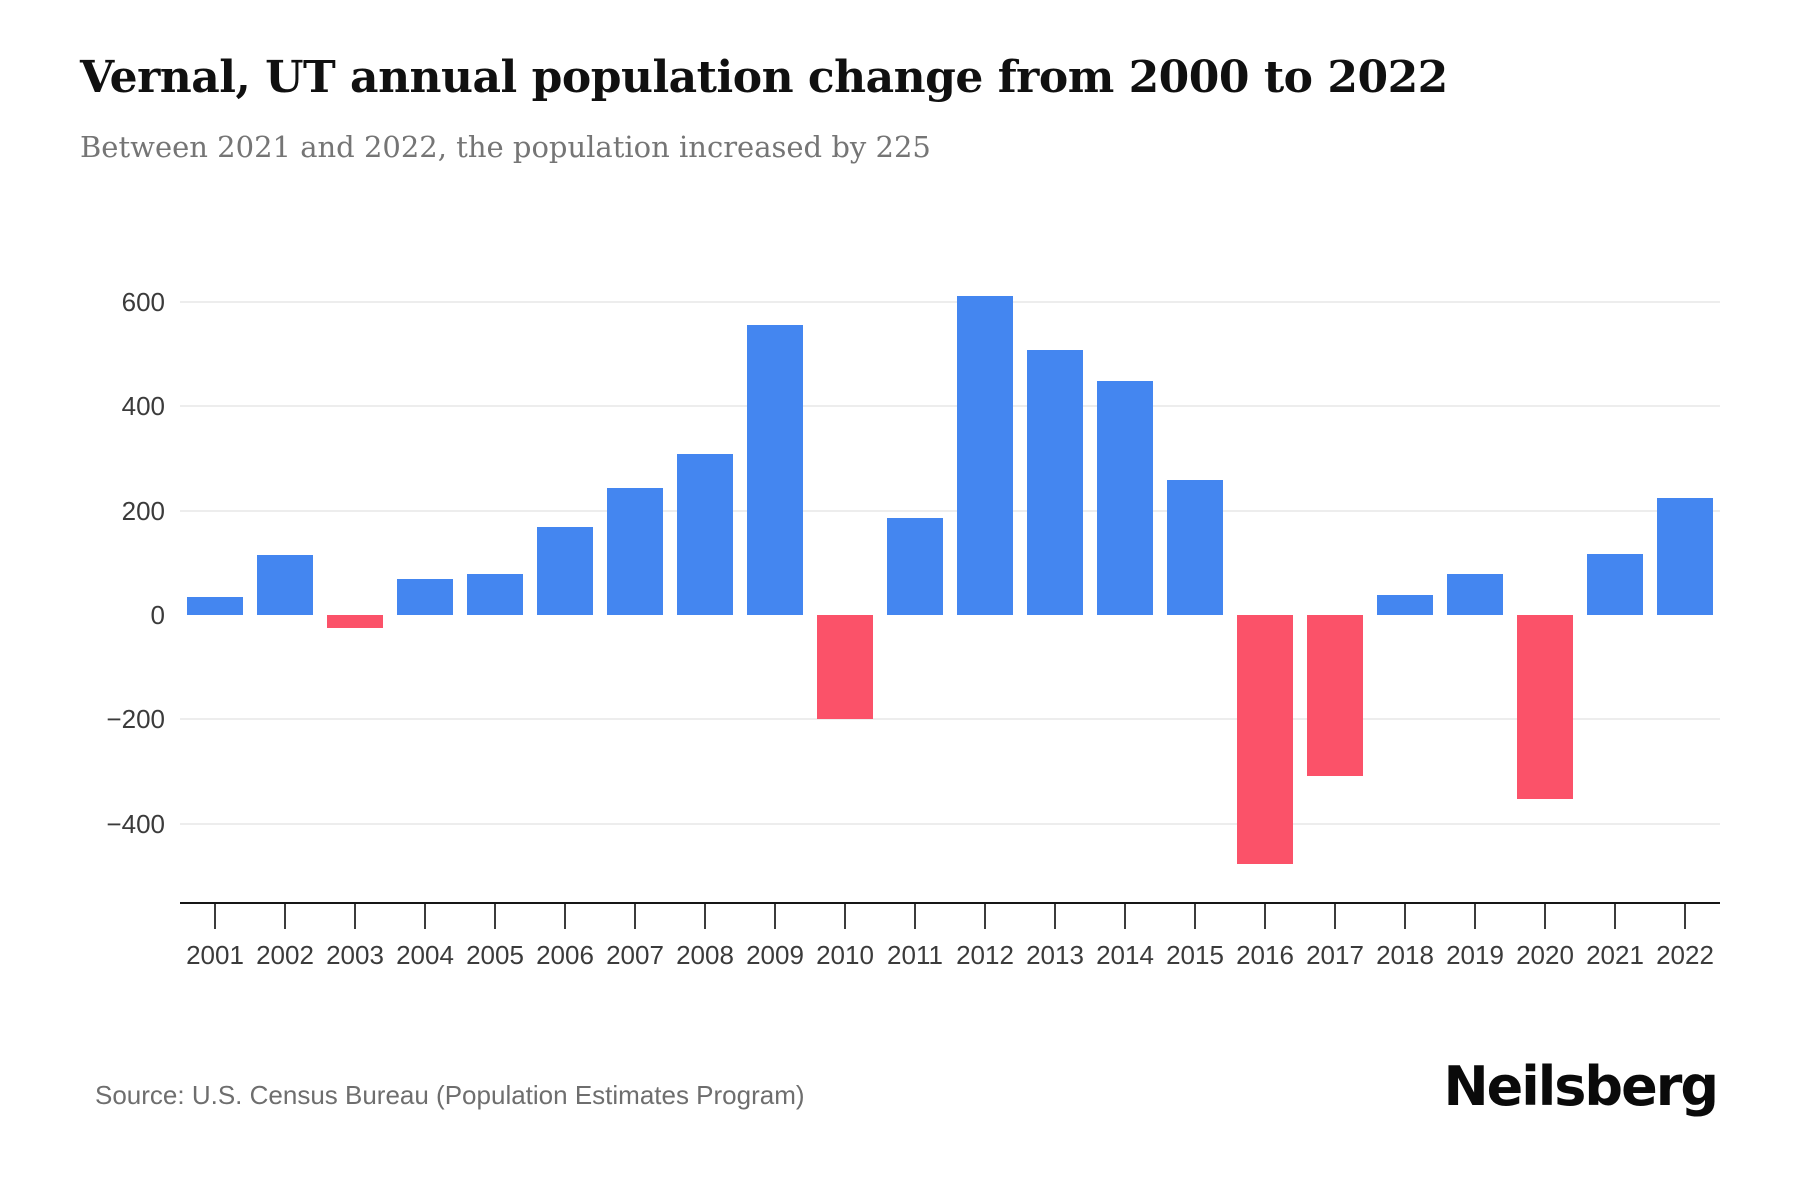  Describe the element at coordinates (775, 955) in the screenshot. I see `x-axis-tick-label-2009: 2009` at that location.